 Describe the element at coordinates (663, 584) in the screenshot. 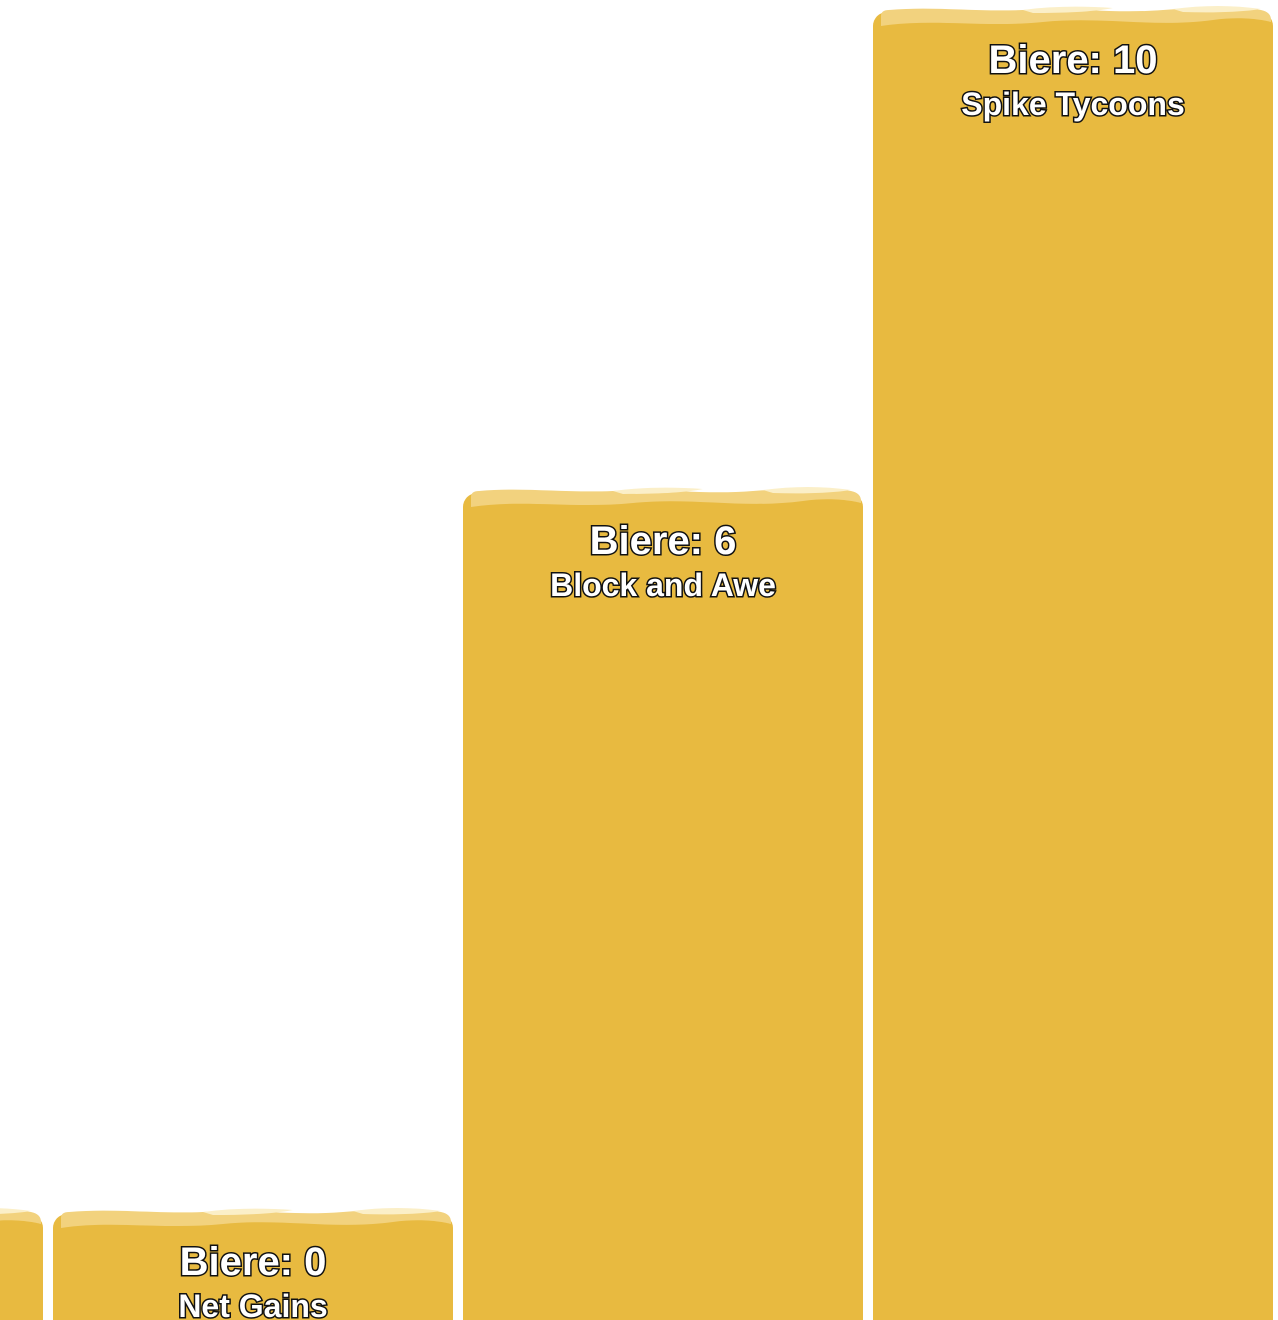

I see `bar-category-label: Block and Awe` at that location.